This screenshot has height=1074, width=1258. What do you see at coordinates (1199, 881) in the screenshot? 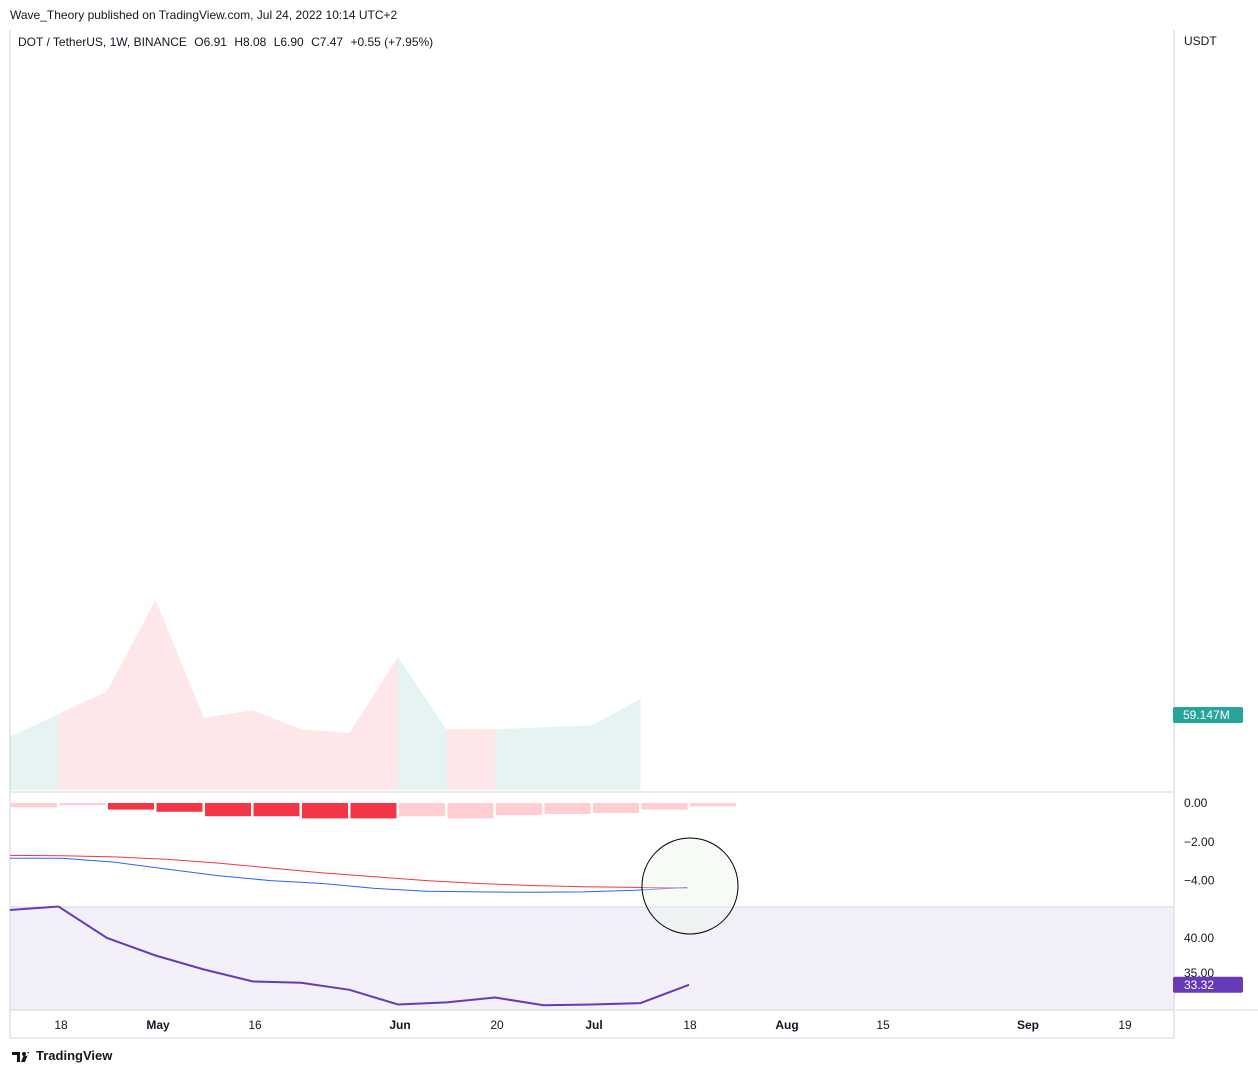
I see `macd-tick: −4.00` at bounding box center [1199, 881].